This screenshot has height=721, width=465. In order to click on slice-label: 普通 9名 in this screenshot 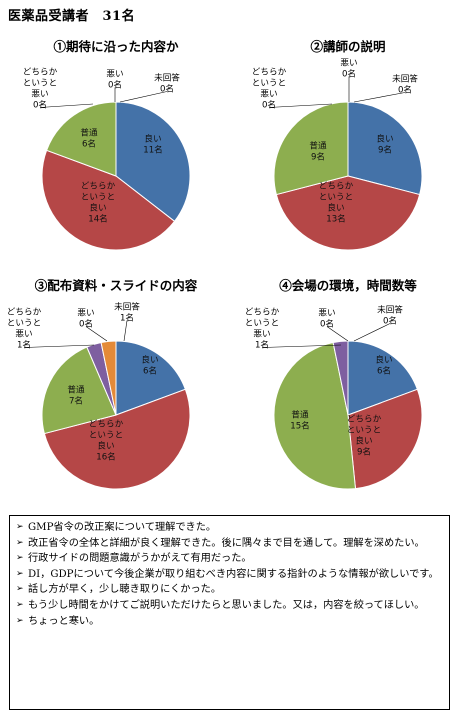, I will do `click(318, 151)`.